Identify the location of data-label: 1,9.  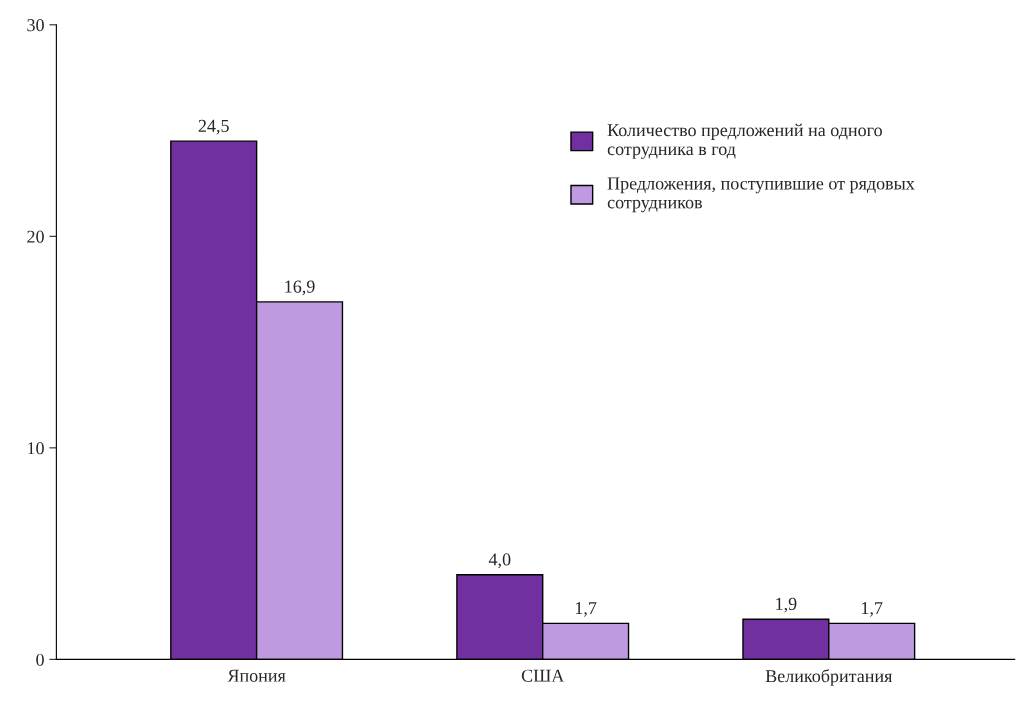
(786, 605).